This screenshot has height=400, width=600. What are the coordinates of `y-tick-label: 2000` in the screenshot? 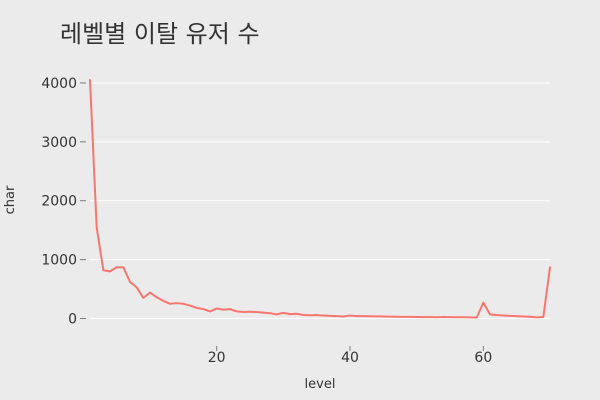 It's located at (59, 202).